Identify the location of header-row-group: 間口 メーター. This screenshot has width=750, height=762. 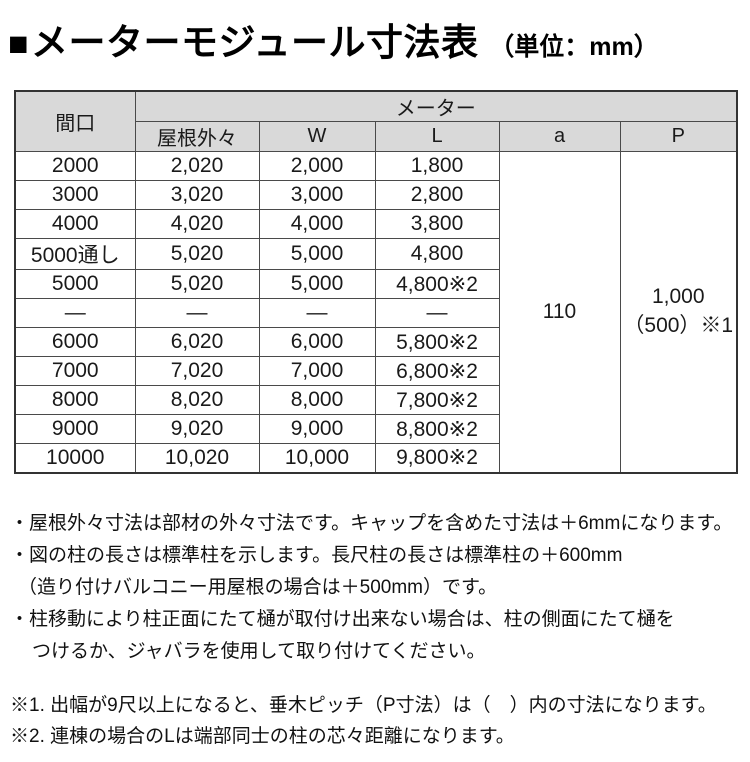
(376, 121).